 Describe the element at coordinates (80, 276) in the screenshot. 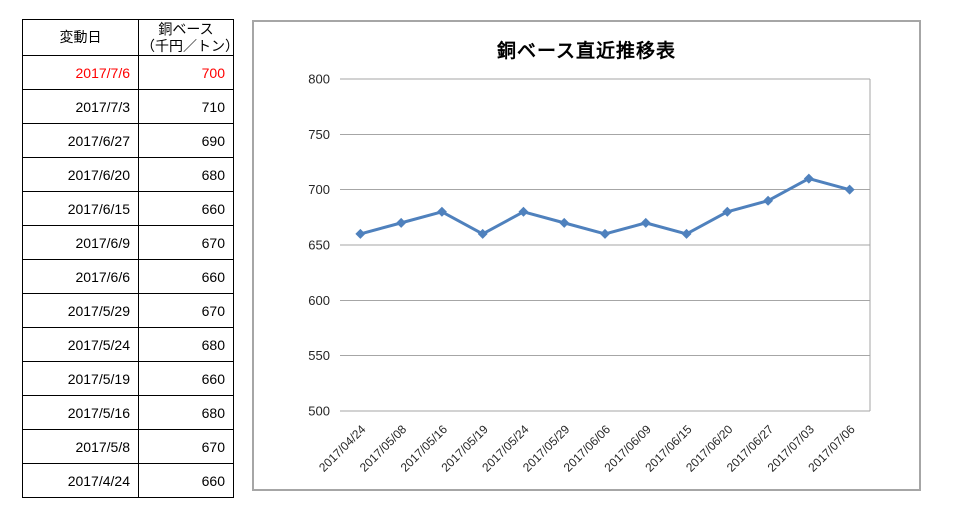

I see `date-cell: 2017/6/6` at that location.